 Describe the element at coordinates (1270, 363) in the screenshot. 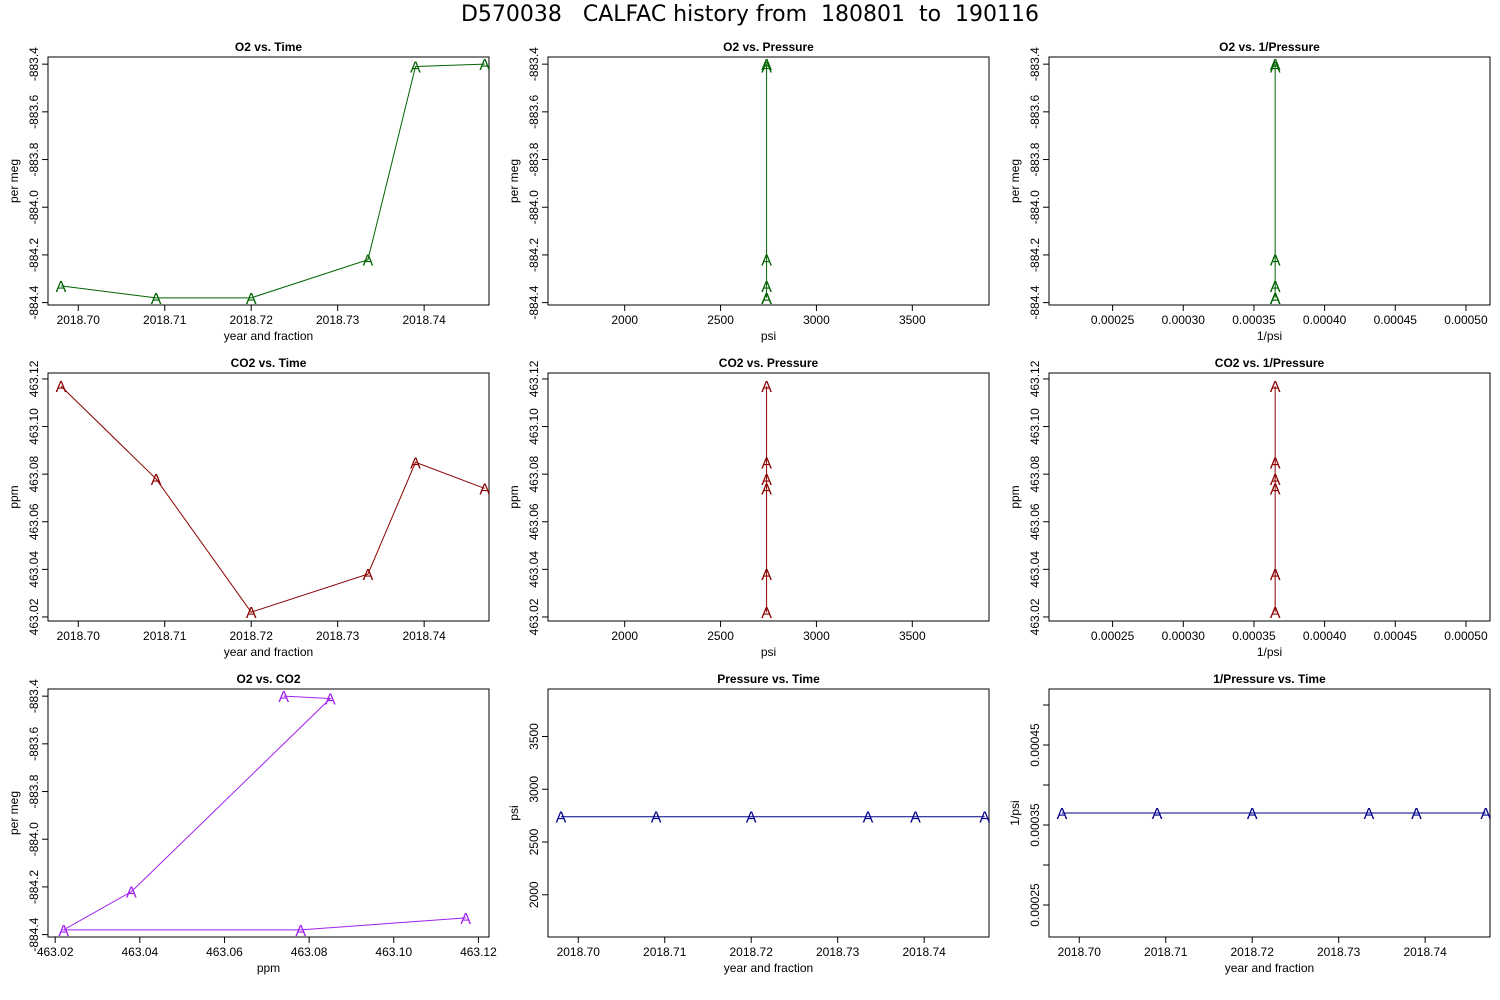

I see `panel-title: CO2 vs. 1/Pressure` at that location.